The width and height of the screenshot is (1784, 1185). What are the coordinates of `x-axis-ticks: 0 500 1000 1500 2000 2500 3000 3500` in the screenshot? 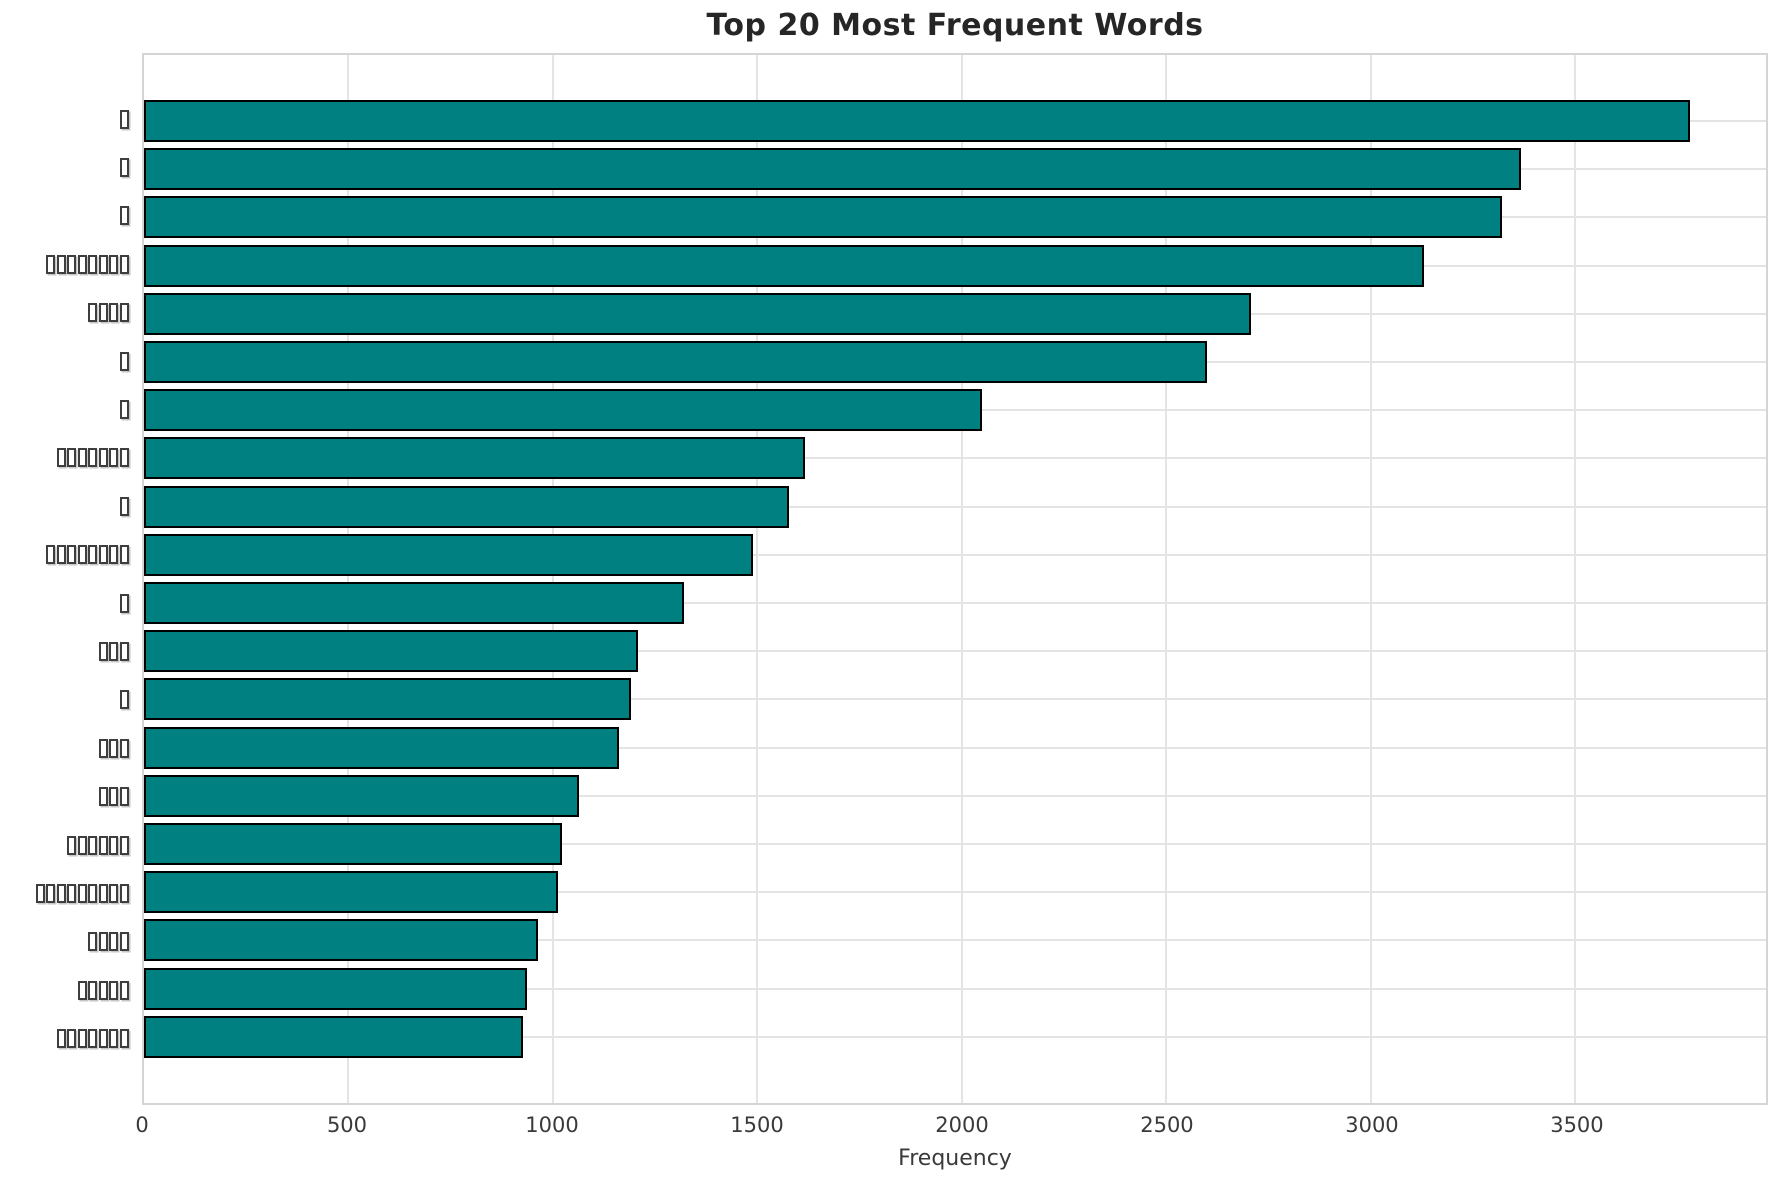 It's located at (951, 1127).